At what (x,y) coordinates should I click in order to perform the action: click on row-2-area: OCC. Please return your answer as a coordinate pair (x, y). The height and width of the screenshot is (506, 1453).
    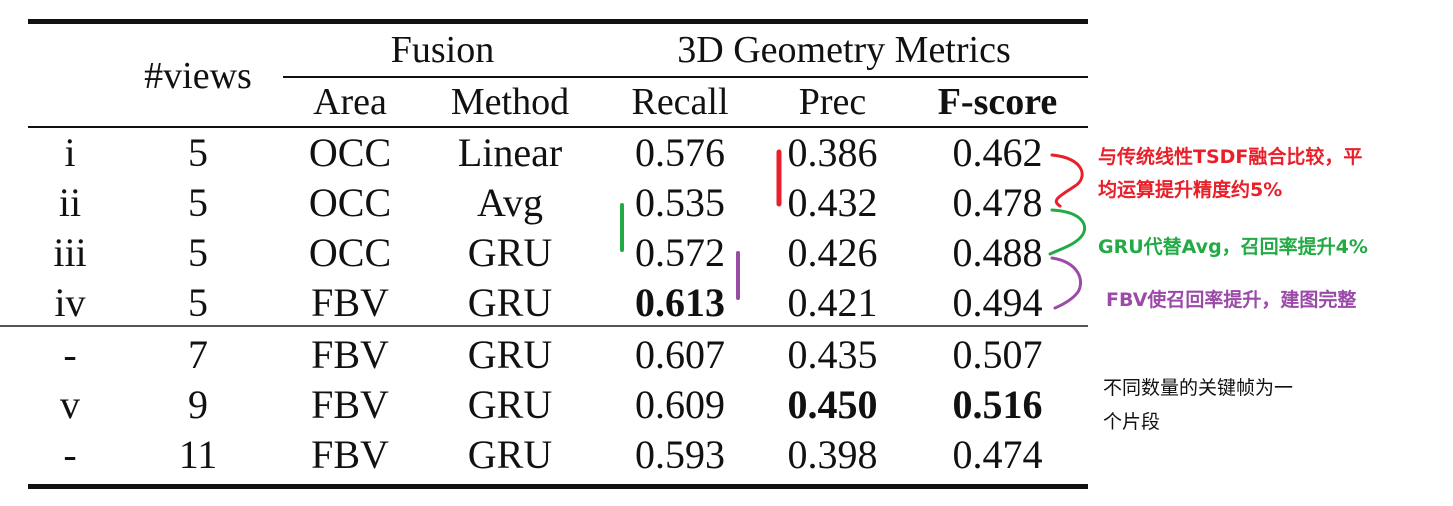
    Looking at the image, I should click on (350, 202).